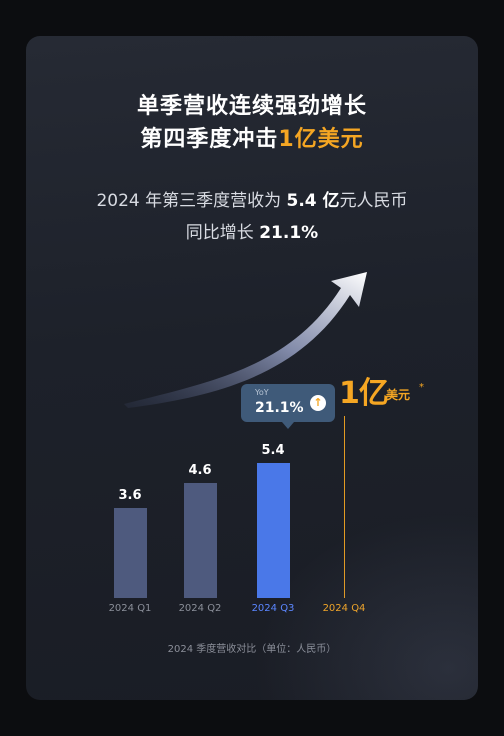 The width and height of the screenshot is (504, 736). What do you see at coordinates (262, 392) in the screenshot?
I see `yoy-label: YoY` at bounding box center [262, 392].